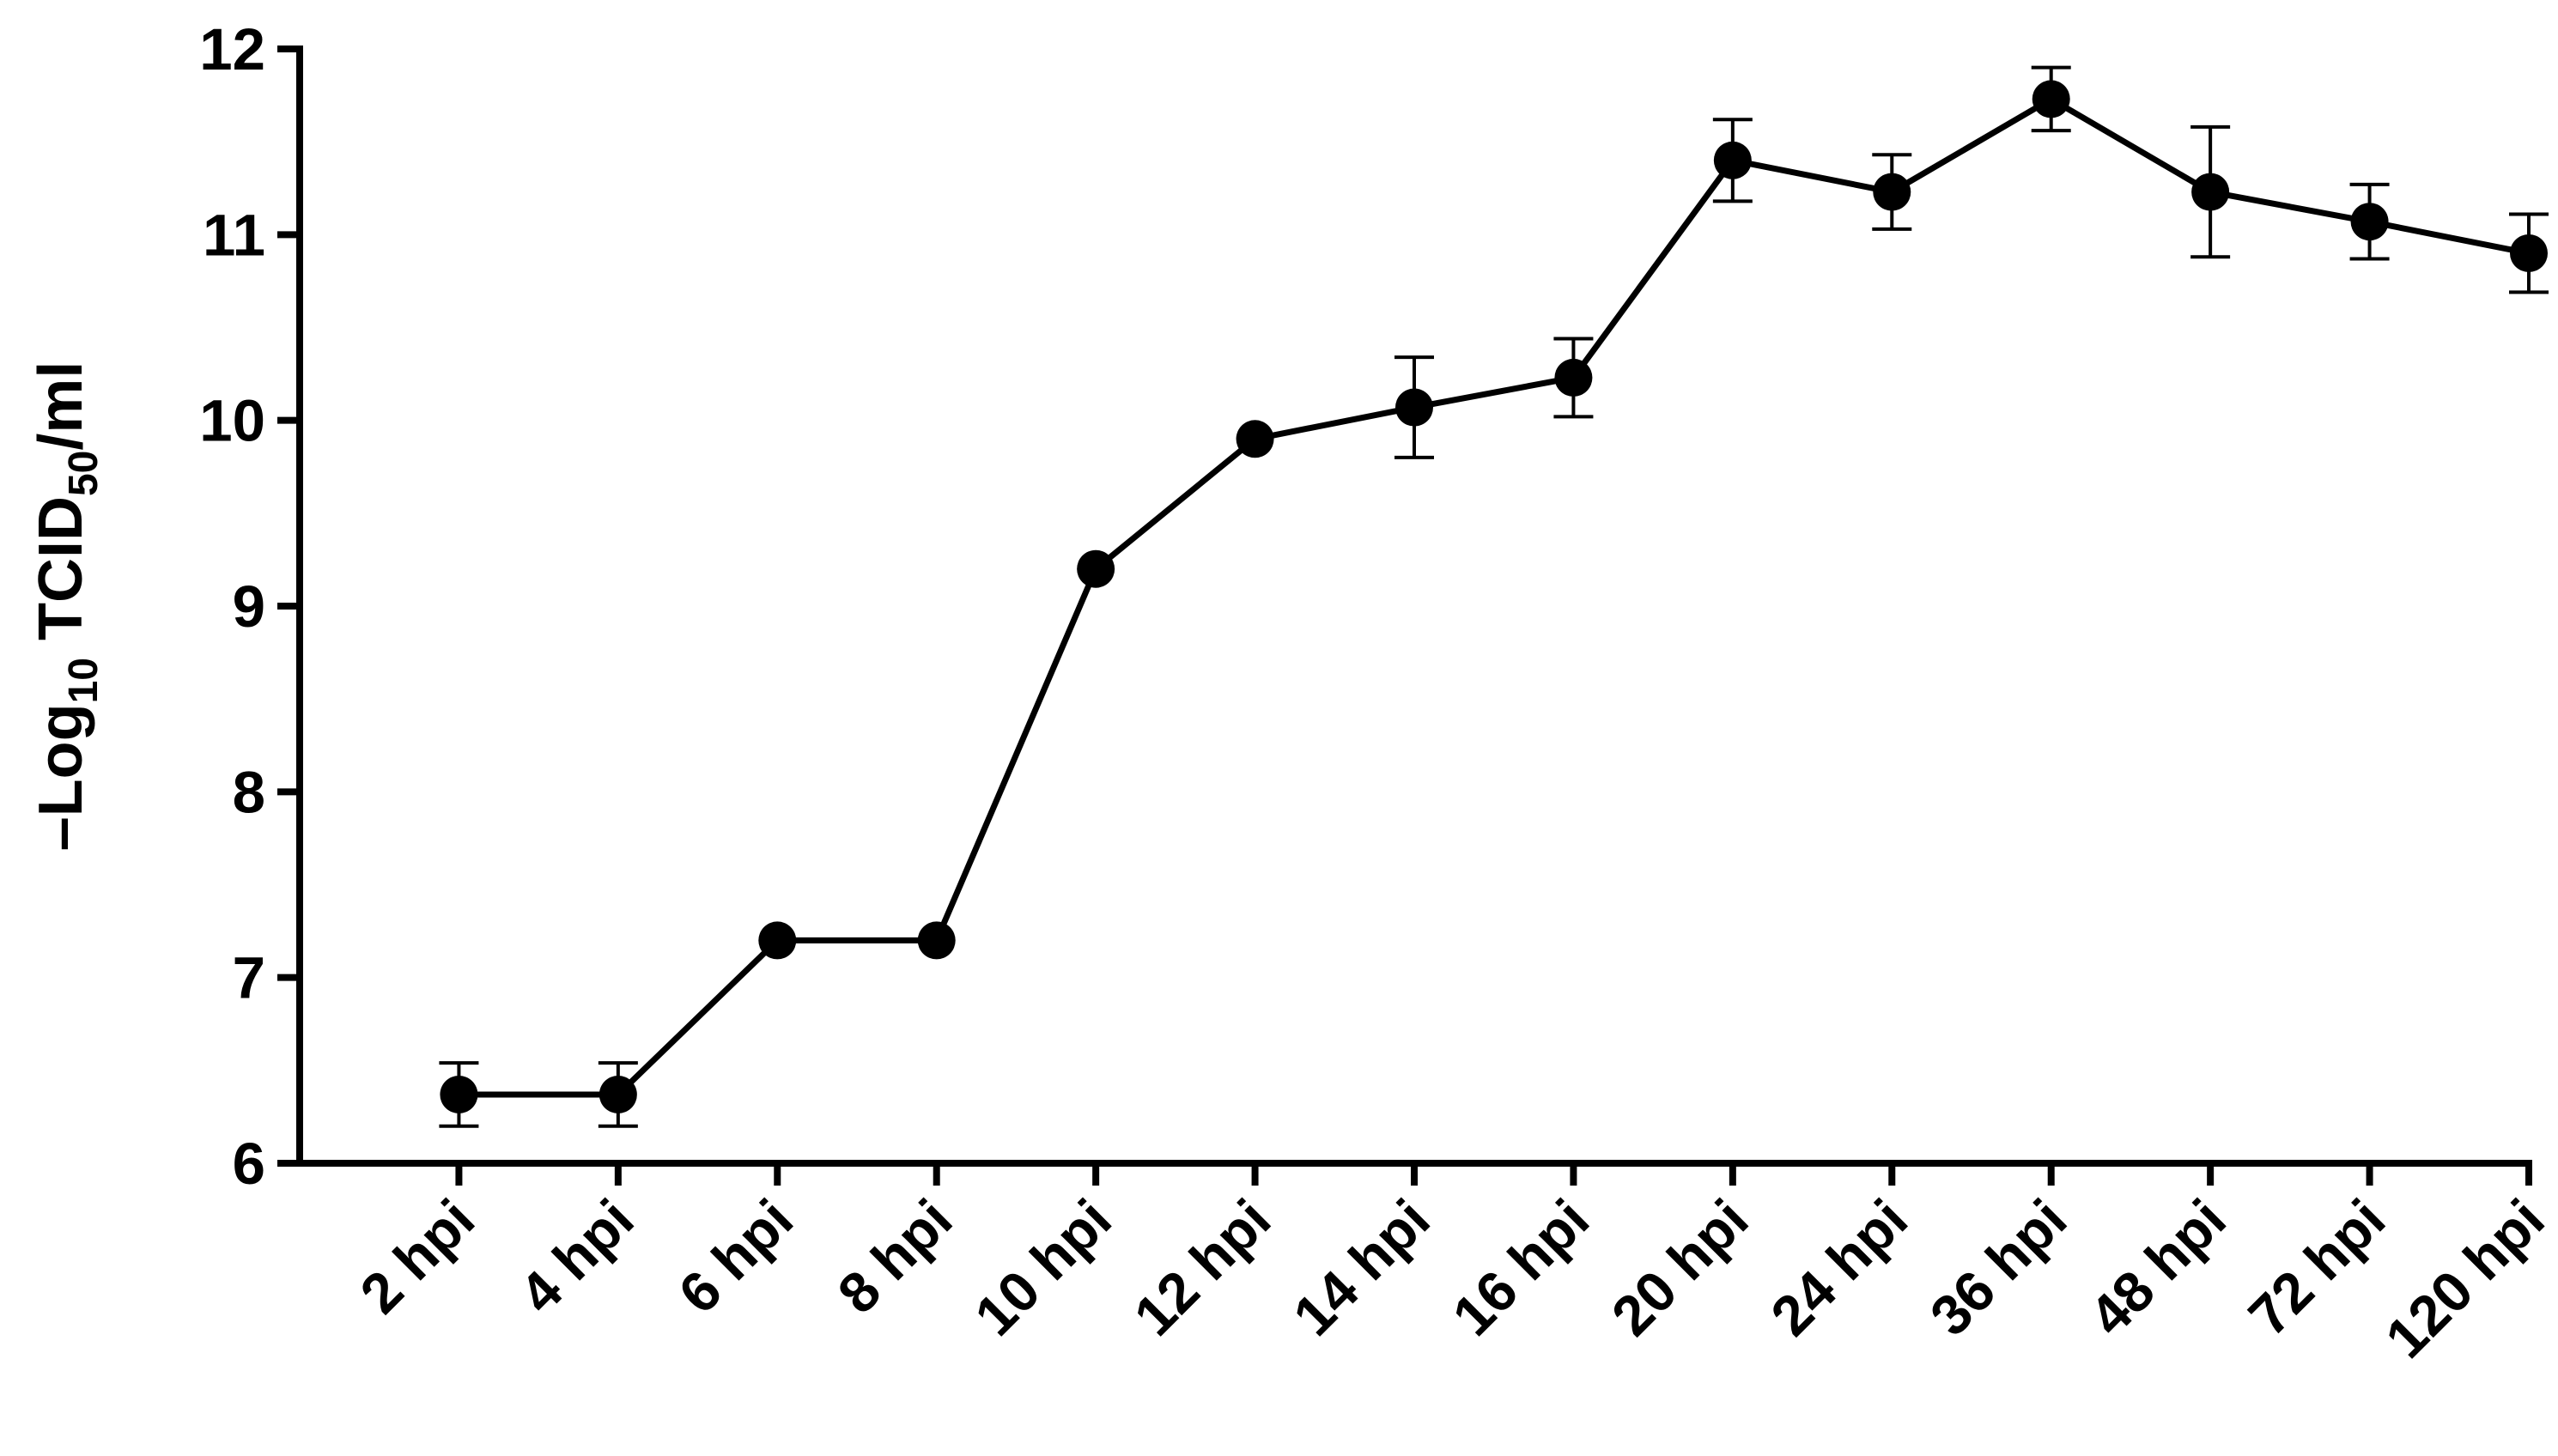 The width and height of the screenshot is (2558, 1456). Describe the element at coordinates (232, 49) in the screenshot. I see `y-tick-label: 12` at that location.